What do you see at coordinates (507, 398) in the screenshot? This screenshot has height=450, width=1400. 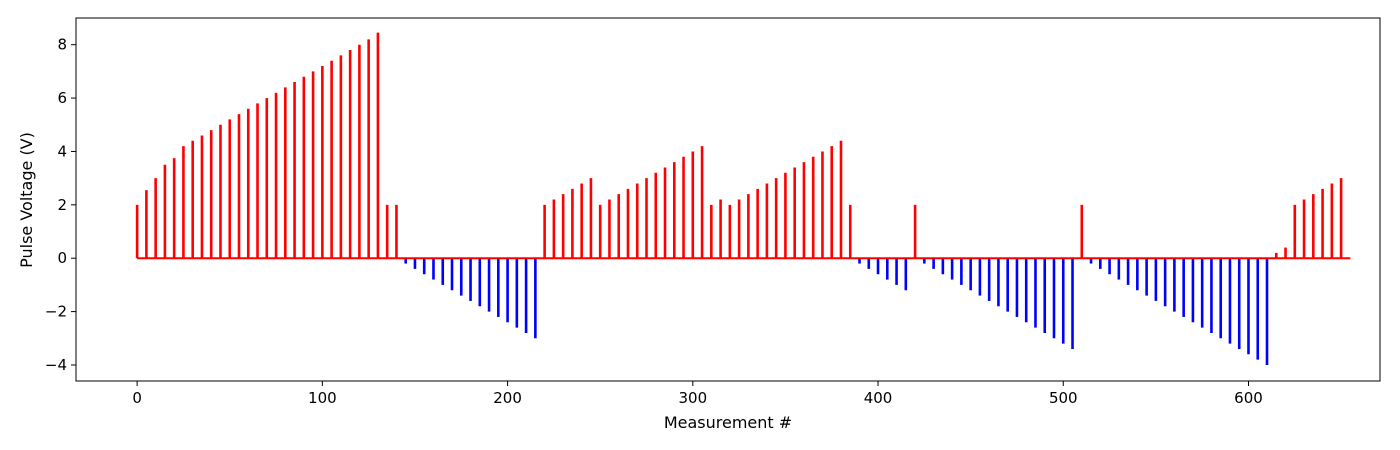 I see `x-tick-label: 200` at bounding box center [507, 398].